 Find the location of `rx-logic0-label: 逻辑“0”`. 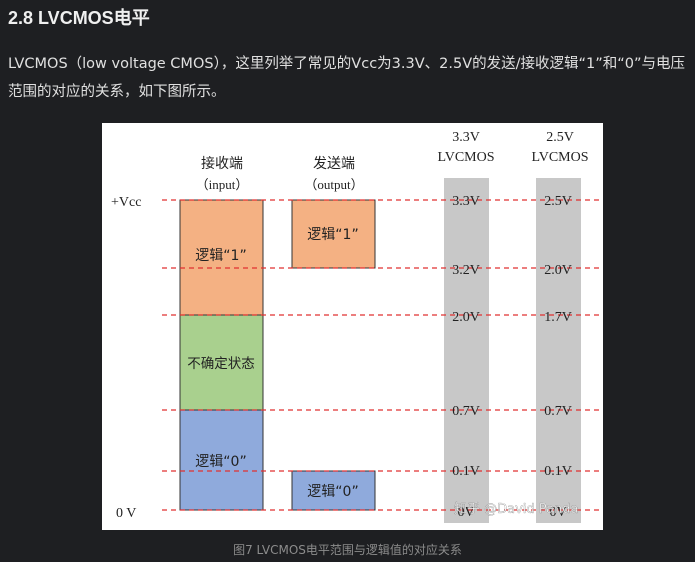

rx-logic0-label: 逻辑“0” is located at coordinates (220, 462).